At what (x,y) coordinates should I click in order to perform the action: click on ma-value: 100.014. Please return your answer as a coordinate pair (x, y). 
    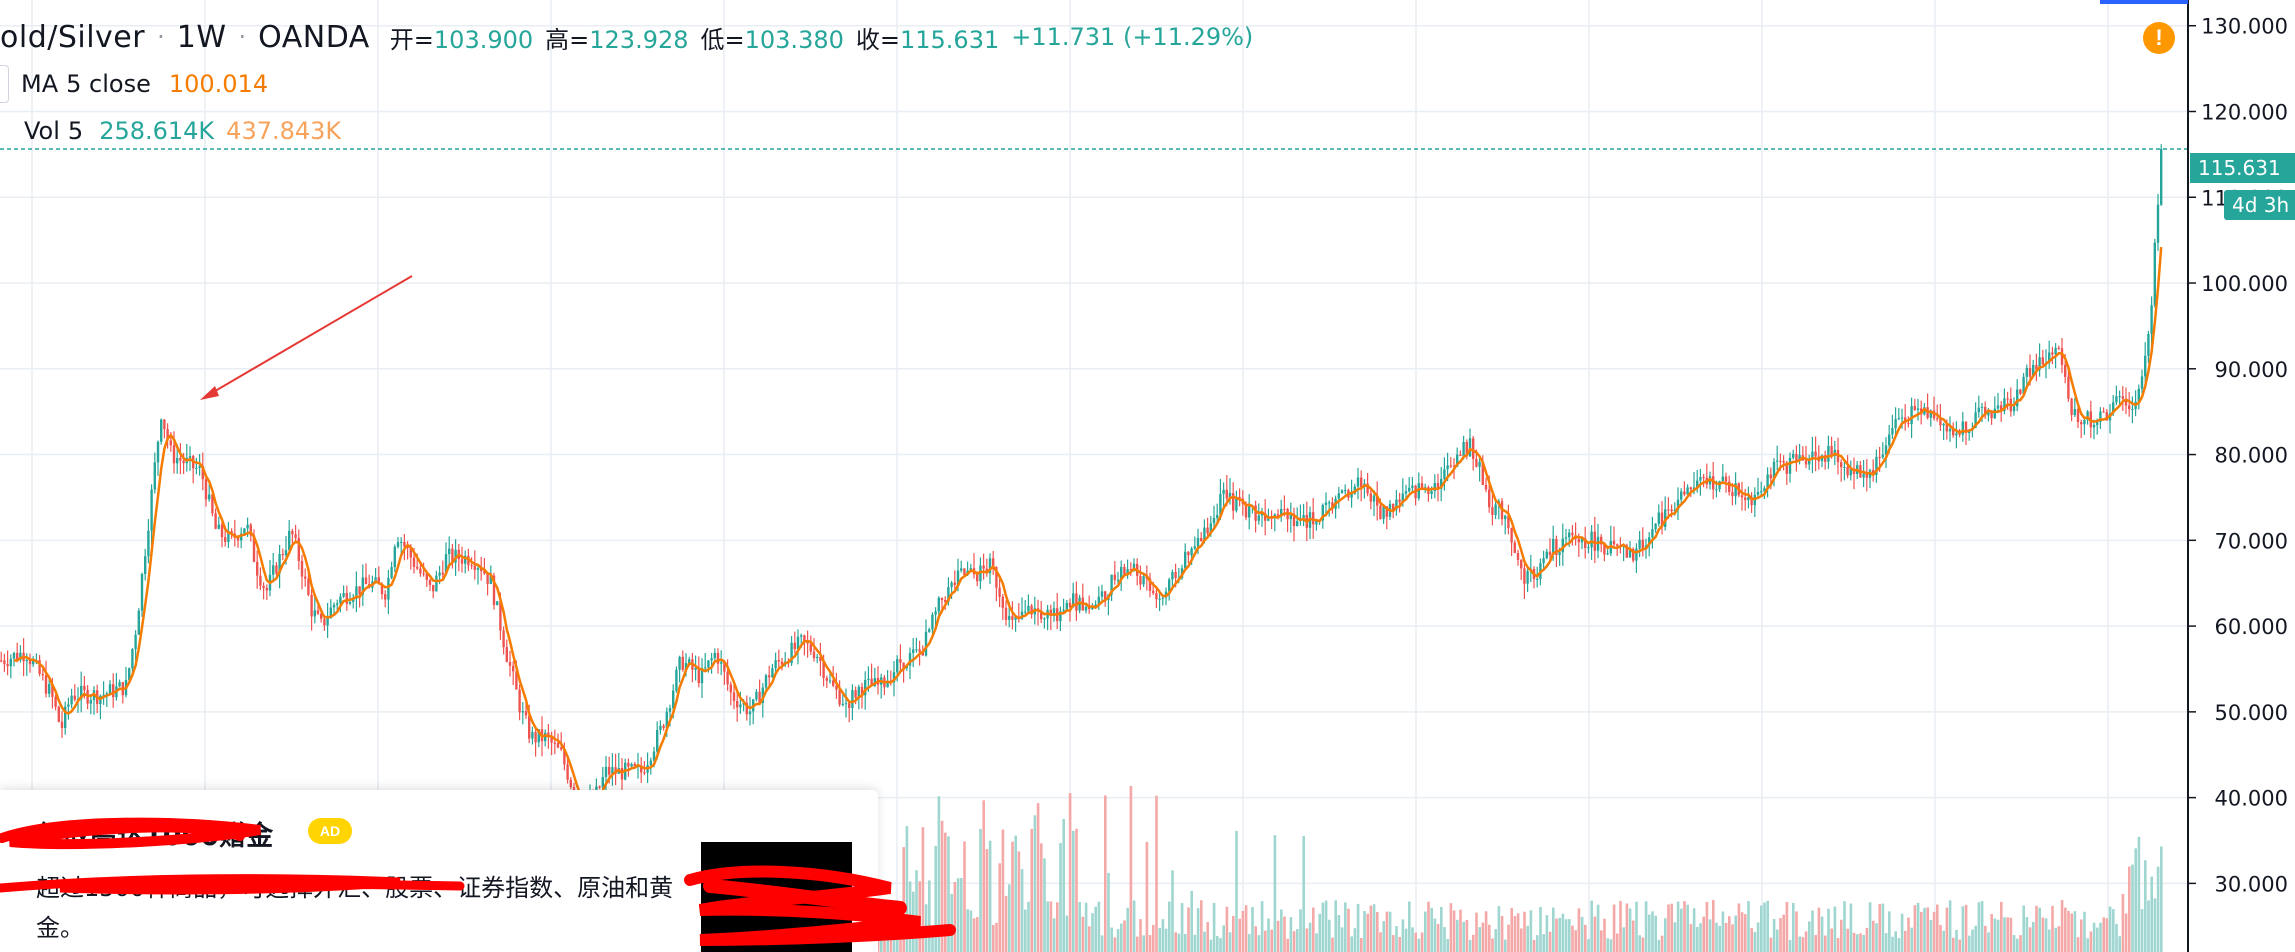
    Looking at the image, I should click on (218, 84).